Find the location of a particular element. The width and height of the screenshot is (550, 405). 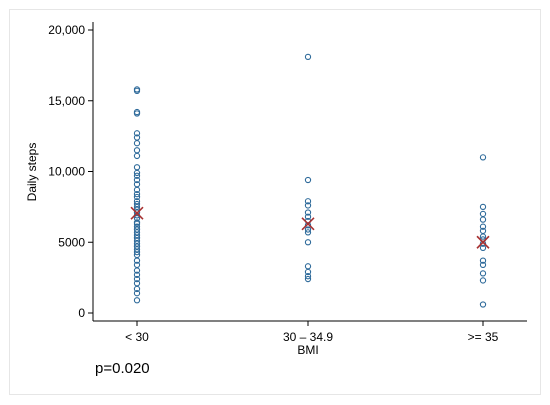

x-tick-label: >= 35 is located at coordinates (483, 337).